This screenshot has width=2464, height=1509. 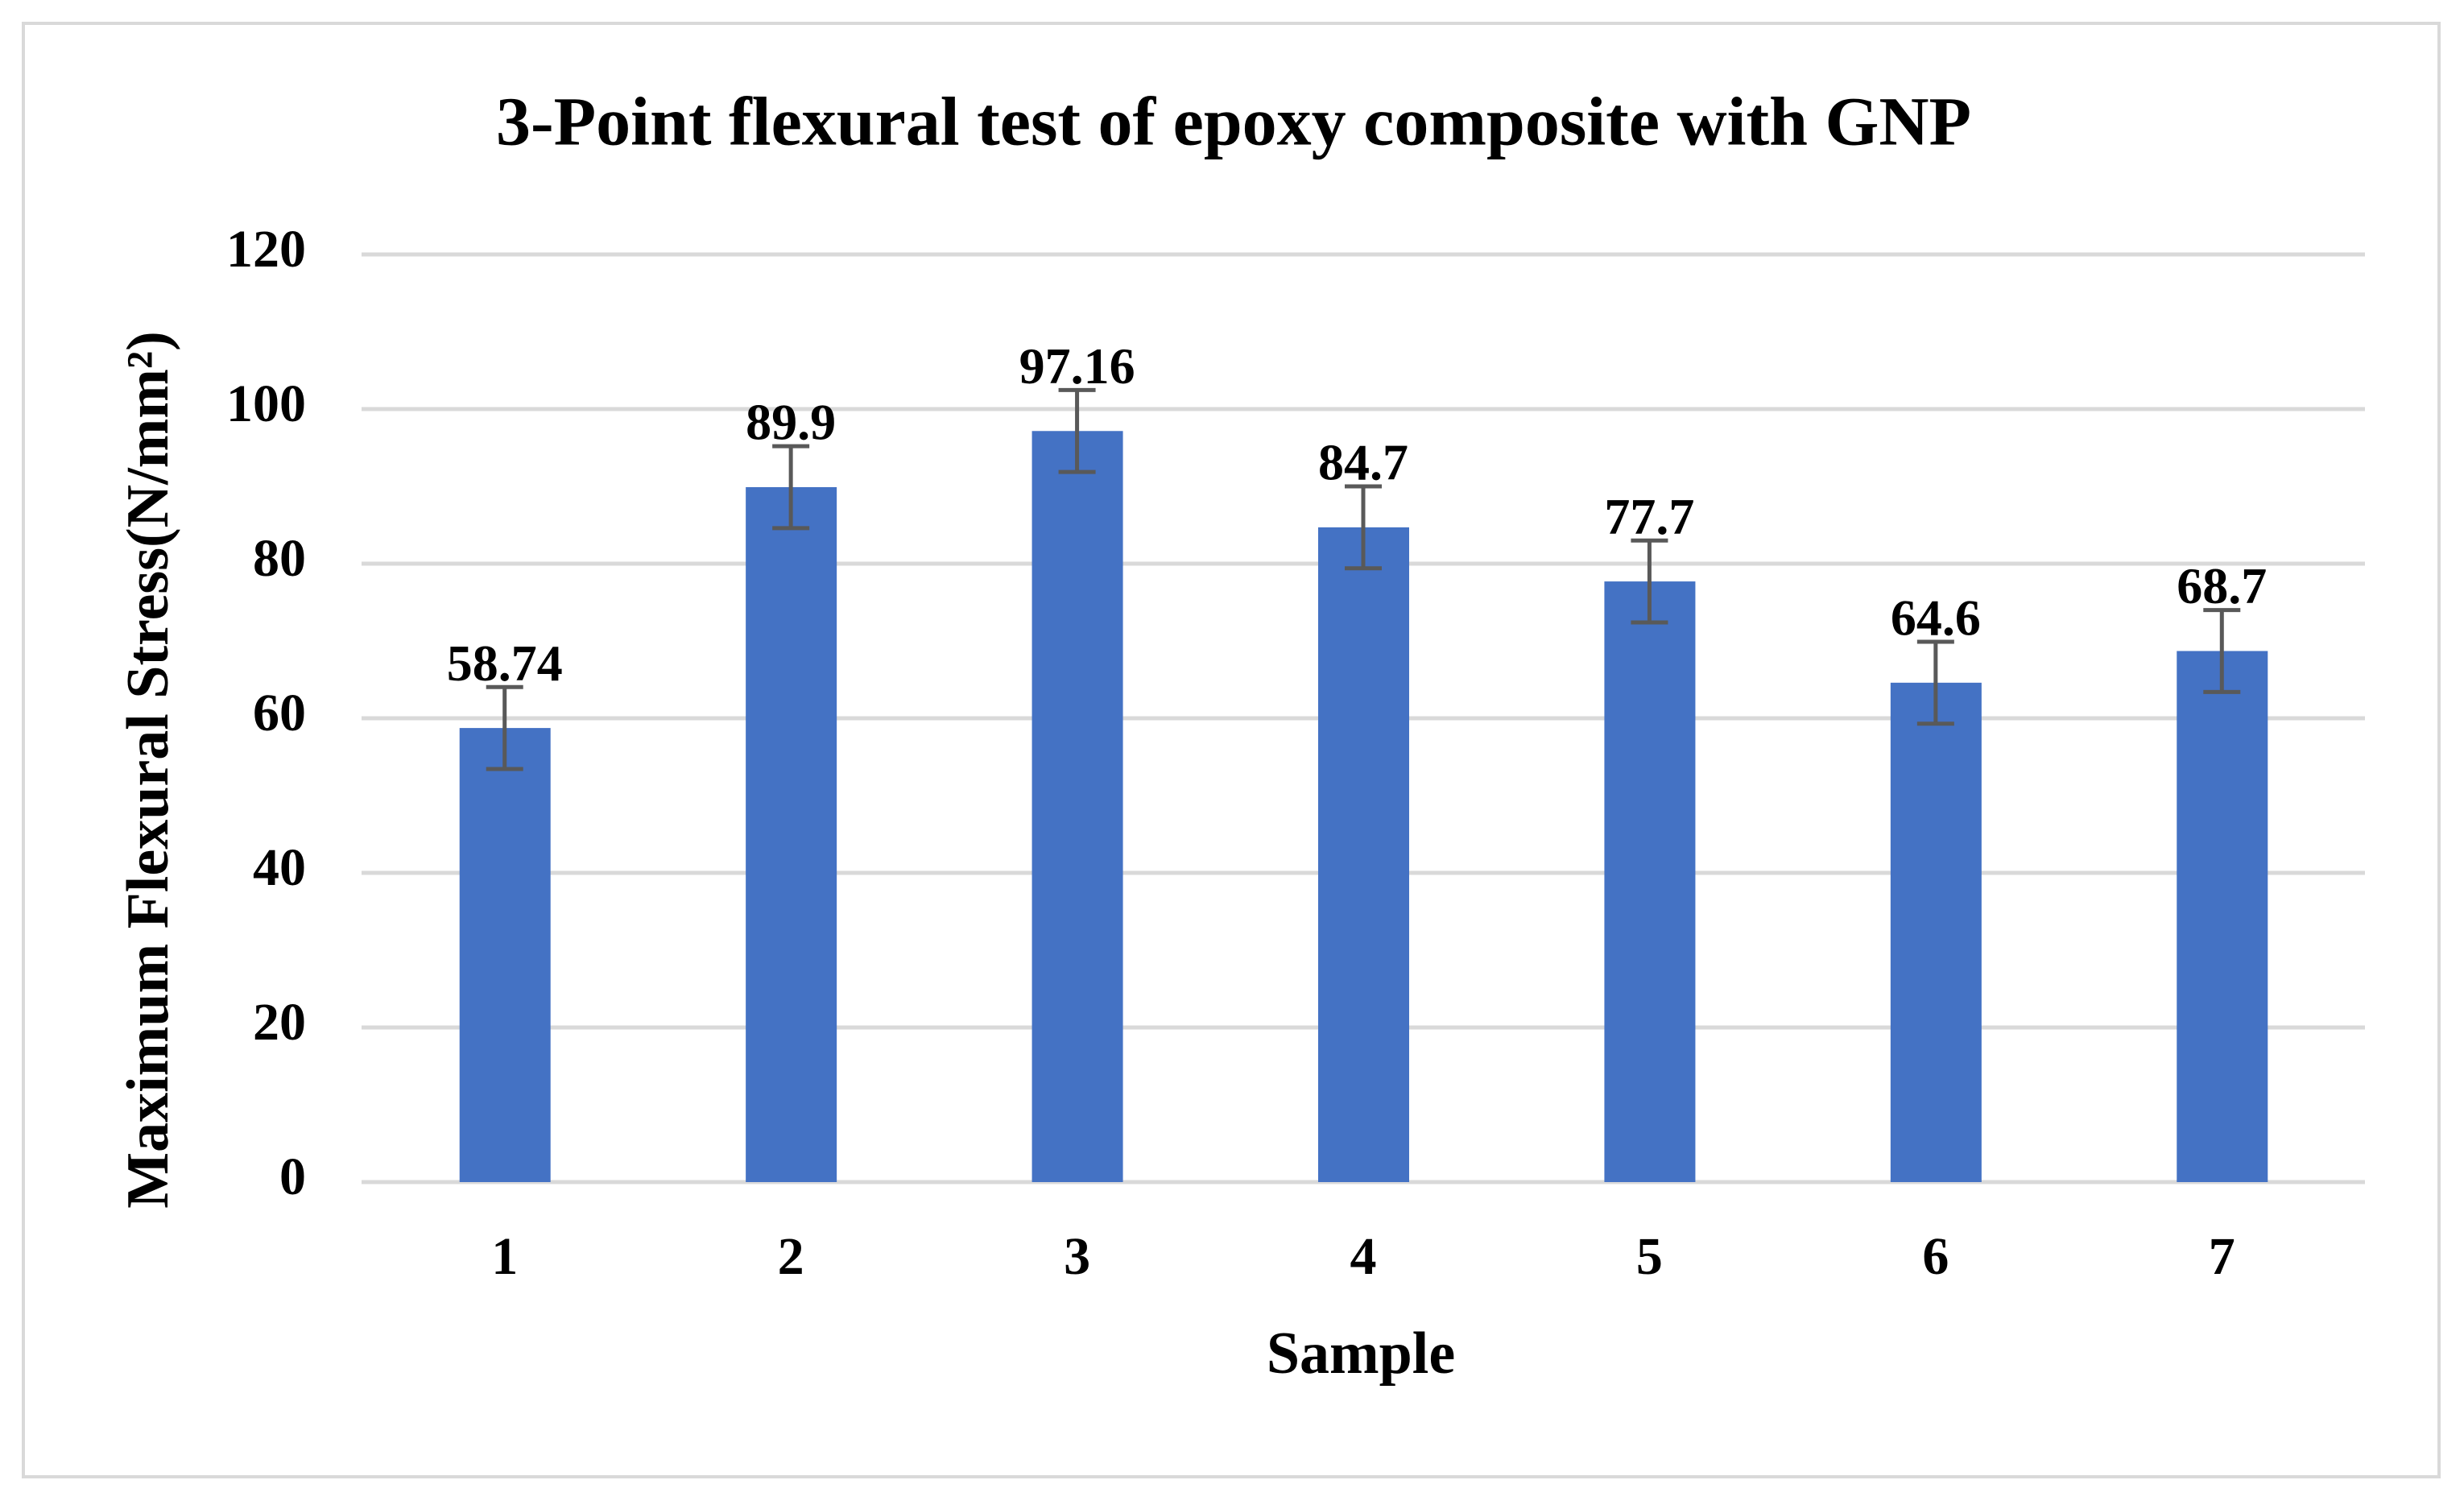 I want to click on data-label: 89.9, so click(x=791, y=423).